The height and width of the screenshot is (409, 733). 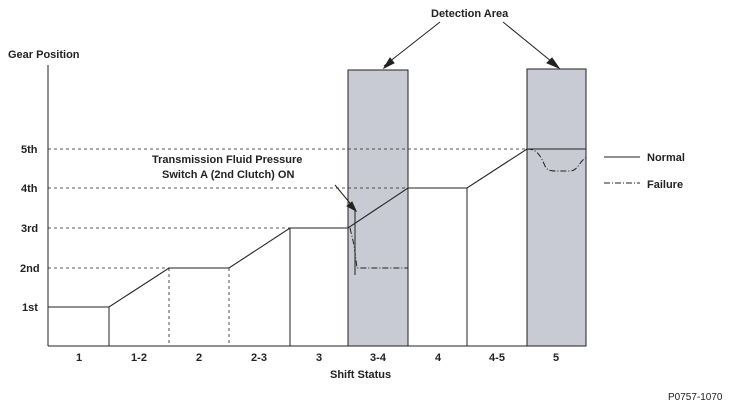 What do you see at coordinates (346, 198) in the screenshot?
I see `annotation-arrow` at bounding box center [346, 198].